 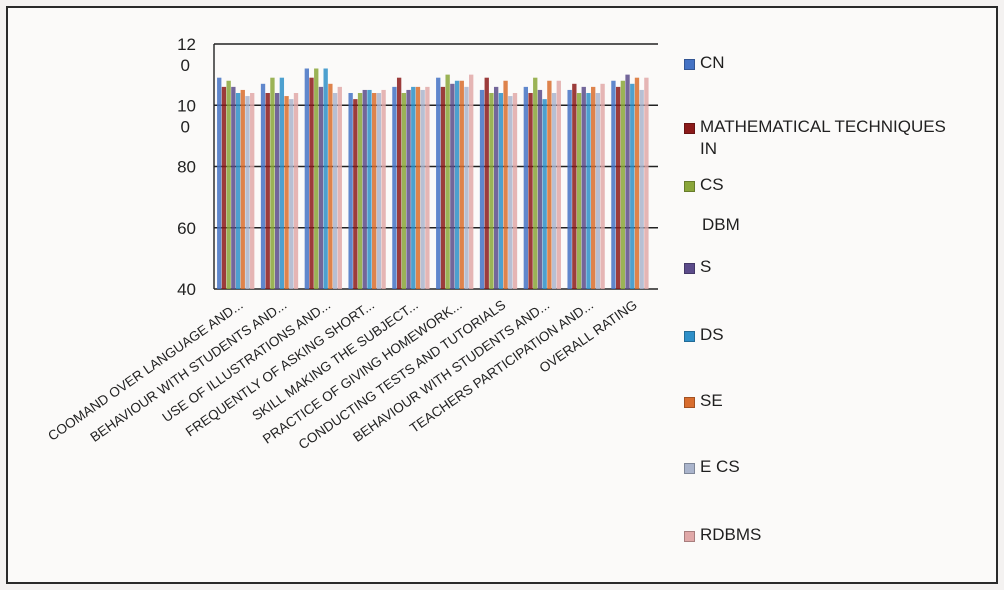 I want to click on legend-item: E CS, so click(x=712, y=467).